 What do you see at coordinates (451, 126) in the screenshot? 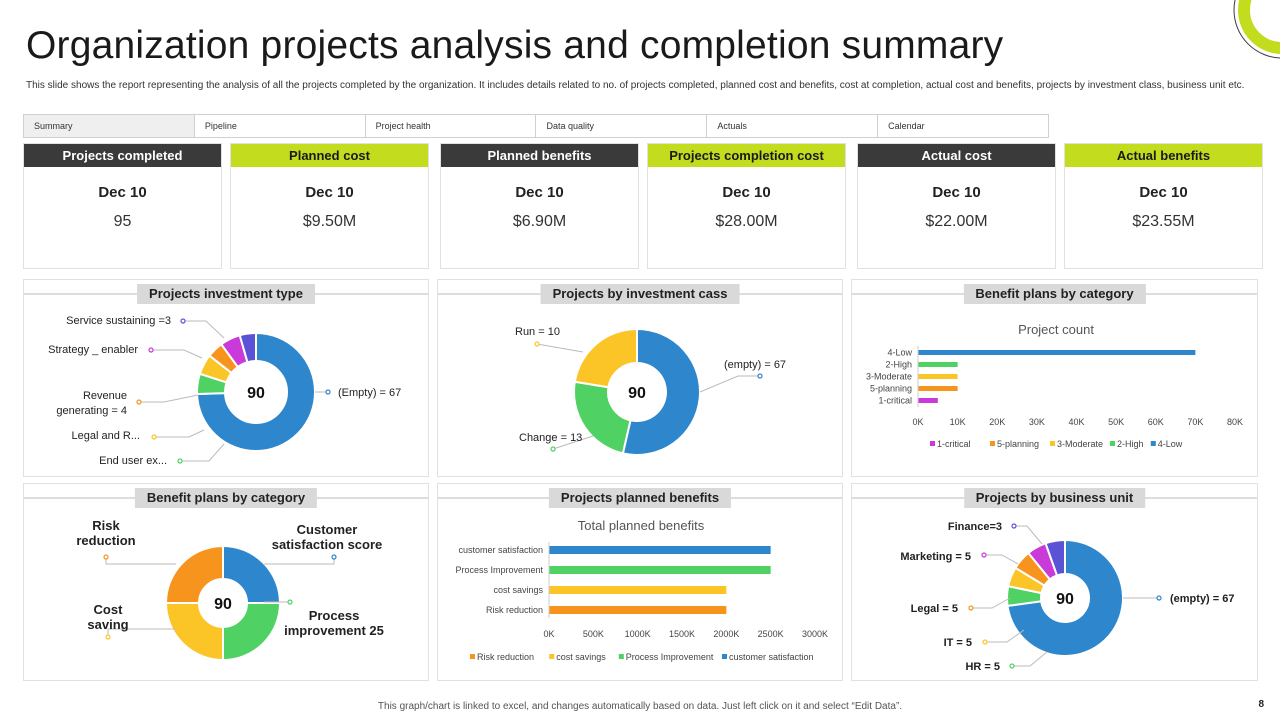
I see `tab-project-health: Project health` at bounding box center [451, 126].